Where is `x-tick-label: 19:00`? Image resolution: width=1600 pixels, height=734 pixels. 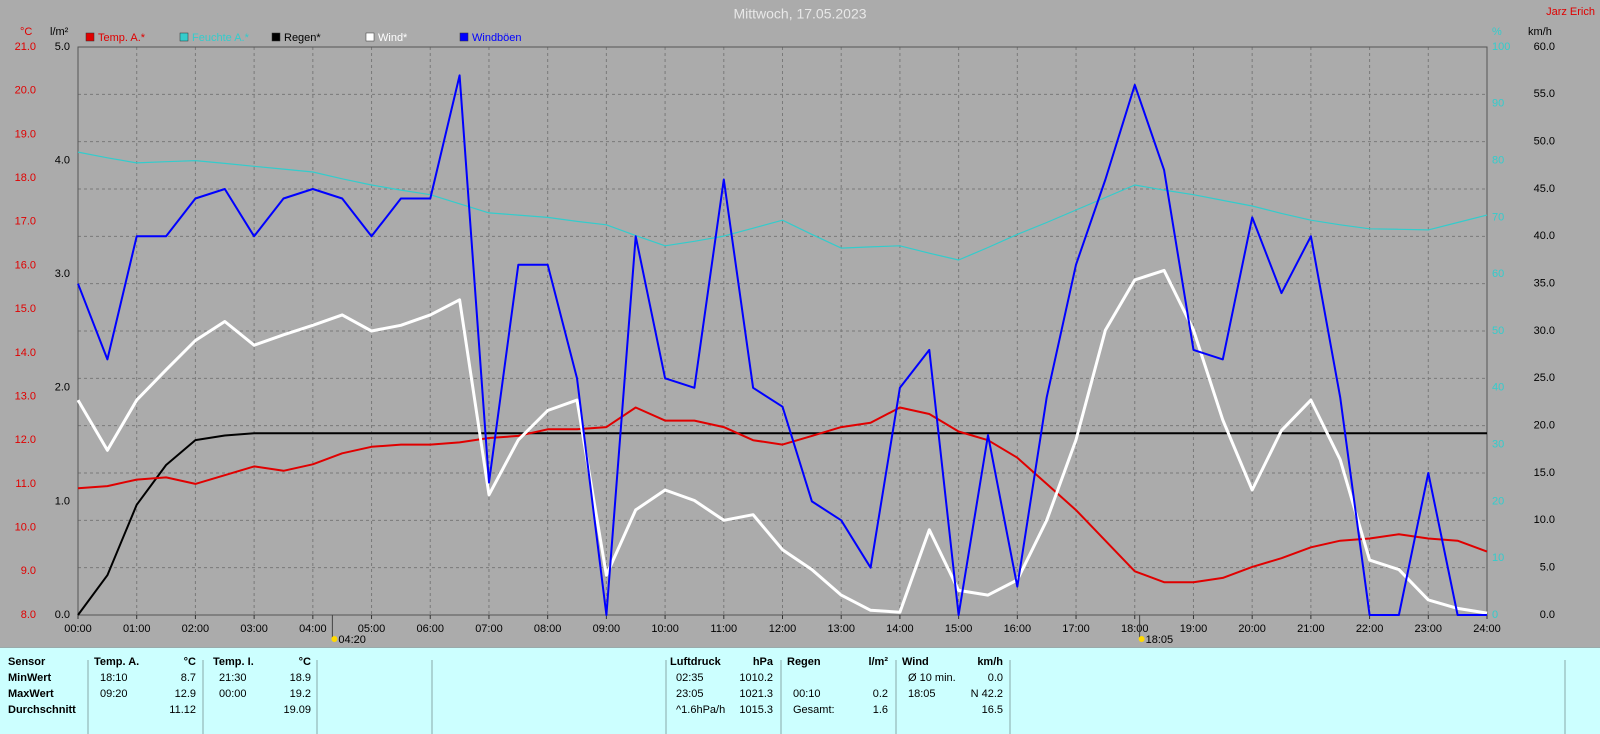
x-tick-label: 19:00 is located at coordinates (1194, 629).